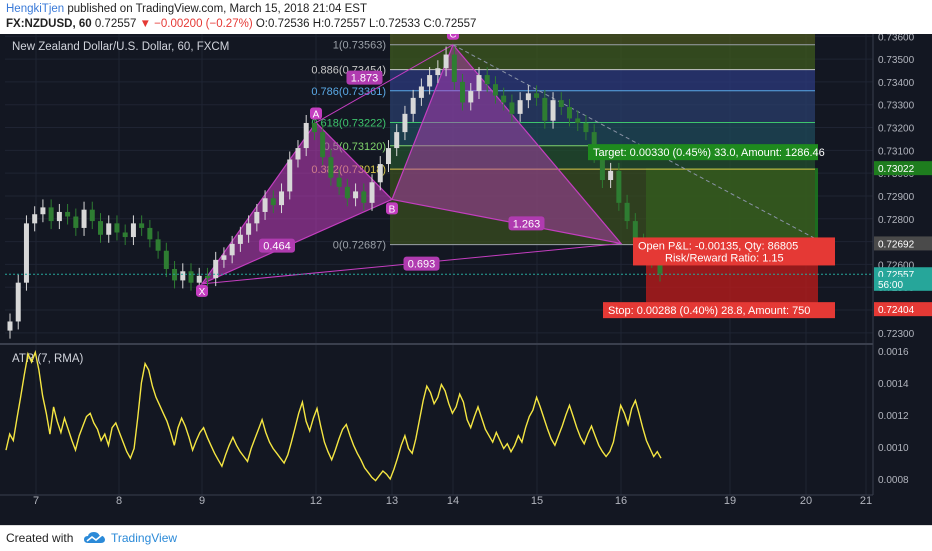  What do you see at coordinates (636, 143) in the screenshot?
I see `projection-line` at bounding box center [636, 143].